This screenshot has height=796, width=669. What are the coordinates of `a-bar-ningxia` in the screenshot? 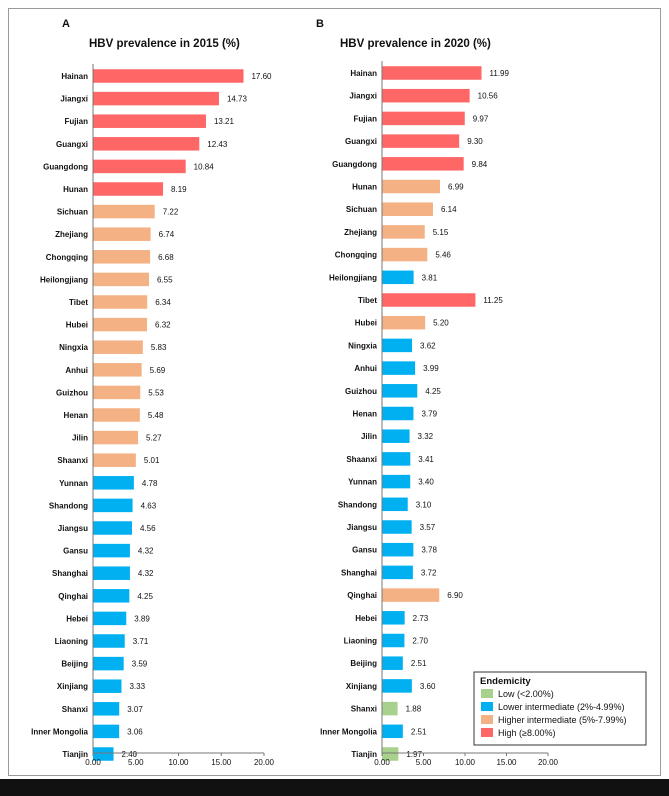 It's located at (118, 347).